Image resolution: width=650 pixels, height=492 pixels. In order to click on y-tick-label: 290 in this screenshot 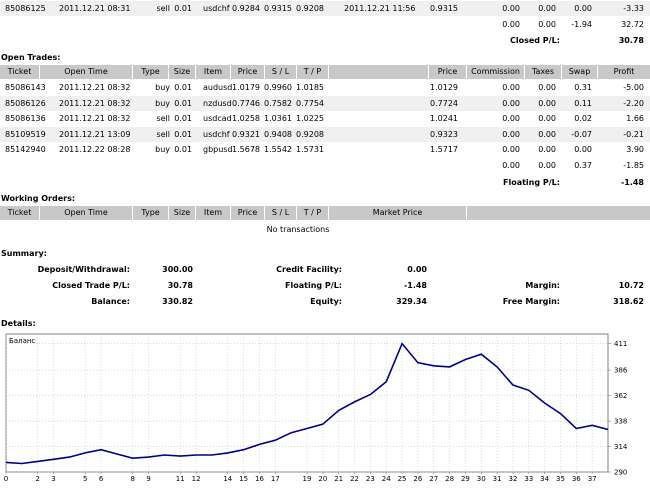, I will do `click(620, 473)`.